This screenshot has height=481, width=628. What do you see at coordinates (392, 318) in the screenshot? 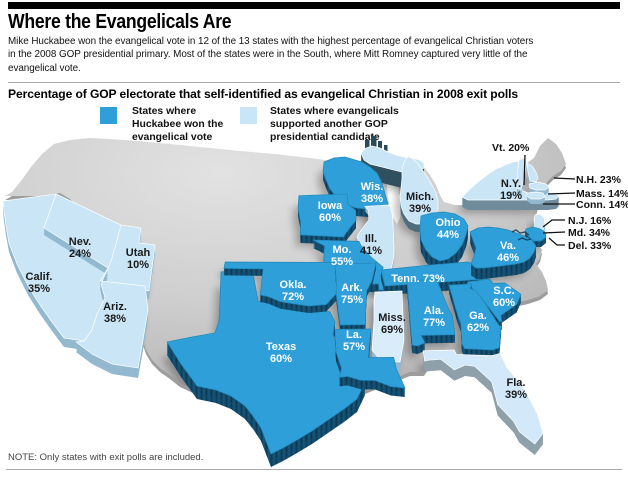
I see `svg-text: Miss.` at bounding box center [392, 318].